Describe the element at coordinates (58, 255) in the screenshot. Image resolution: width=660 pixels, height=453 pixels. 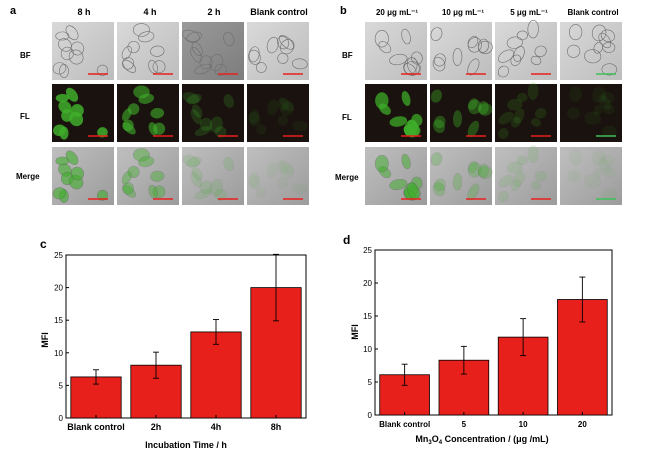
I see `c-ytick-label: 25` at that location.